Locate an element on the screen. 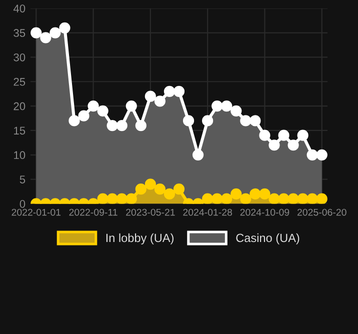 This screenshot has height=334, width=358. y-tick-label: 10 is located at coordinates (20, 155).